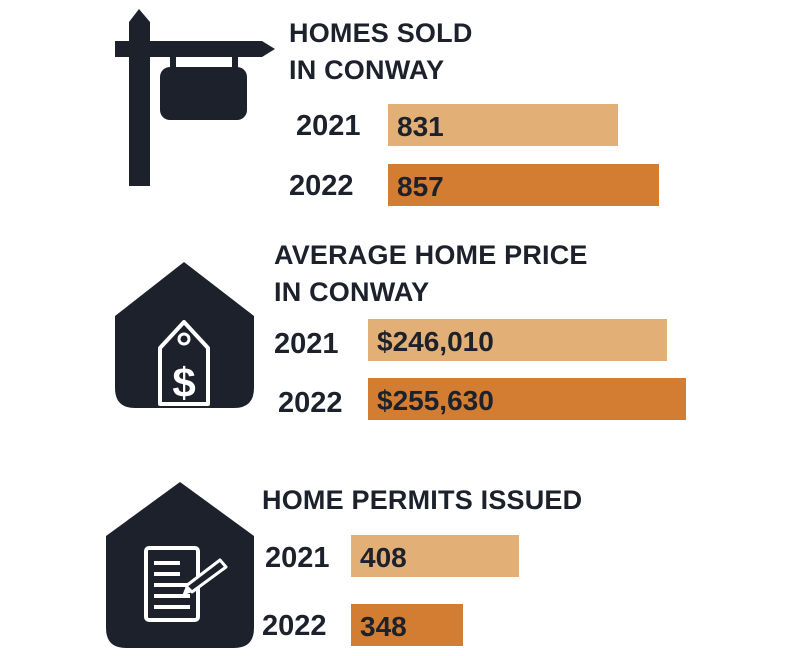 The height and width of the screenshot is (656, 800). I want to click on chart-1-title-line-1: HOMES SOLD, so click(381, 33).